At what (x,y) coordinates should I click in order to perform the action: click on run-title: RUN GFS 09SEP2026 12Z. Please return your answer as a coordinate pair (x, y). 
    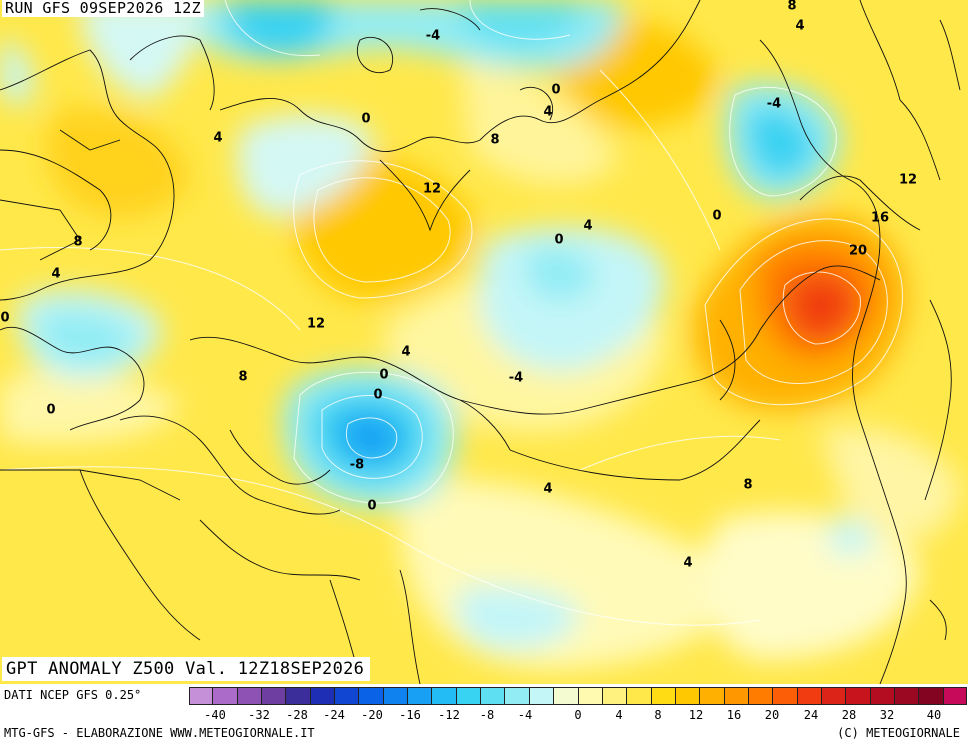
    Looking at the image, I should click on (103, 8).